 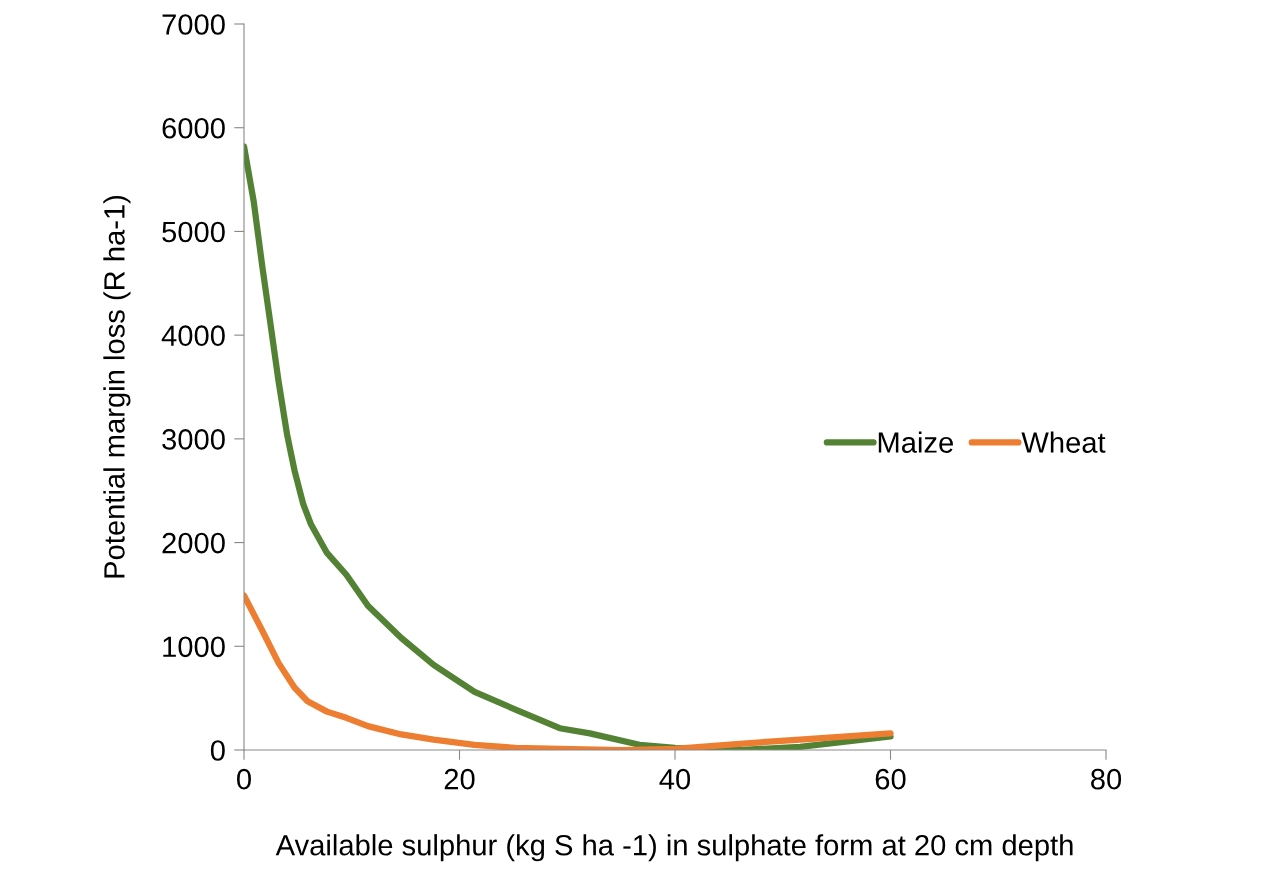 I want to click on x-tick-label: 60, so click(x=890, y=779).